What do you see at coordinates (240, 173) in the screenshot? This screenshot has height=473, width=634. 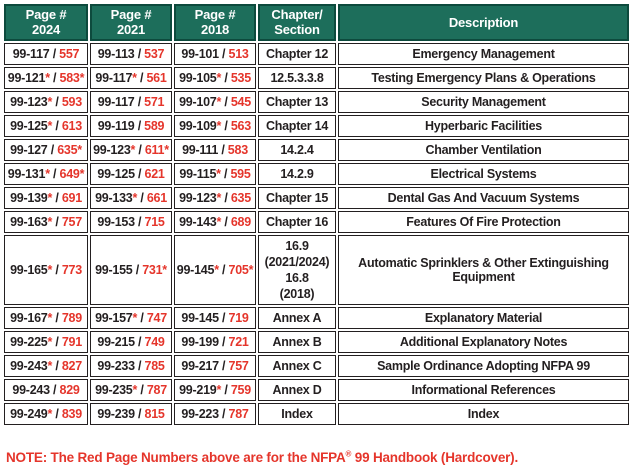 I see `handbook-page-number: 595` at bounding box center [240, 173].